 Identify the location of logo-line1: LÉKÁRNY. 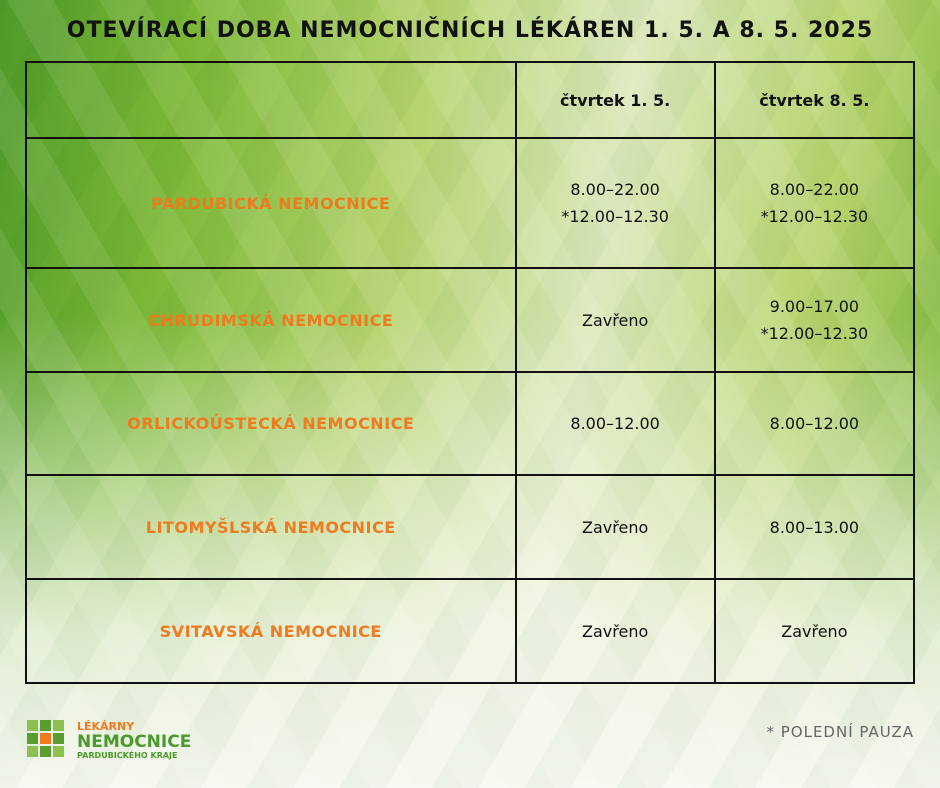
(106, 726).